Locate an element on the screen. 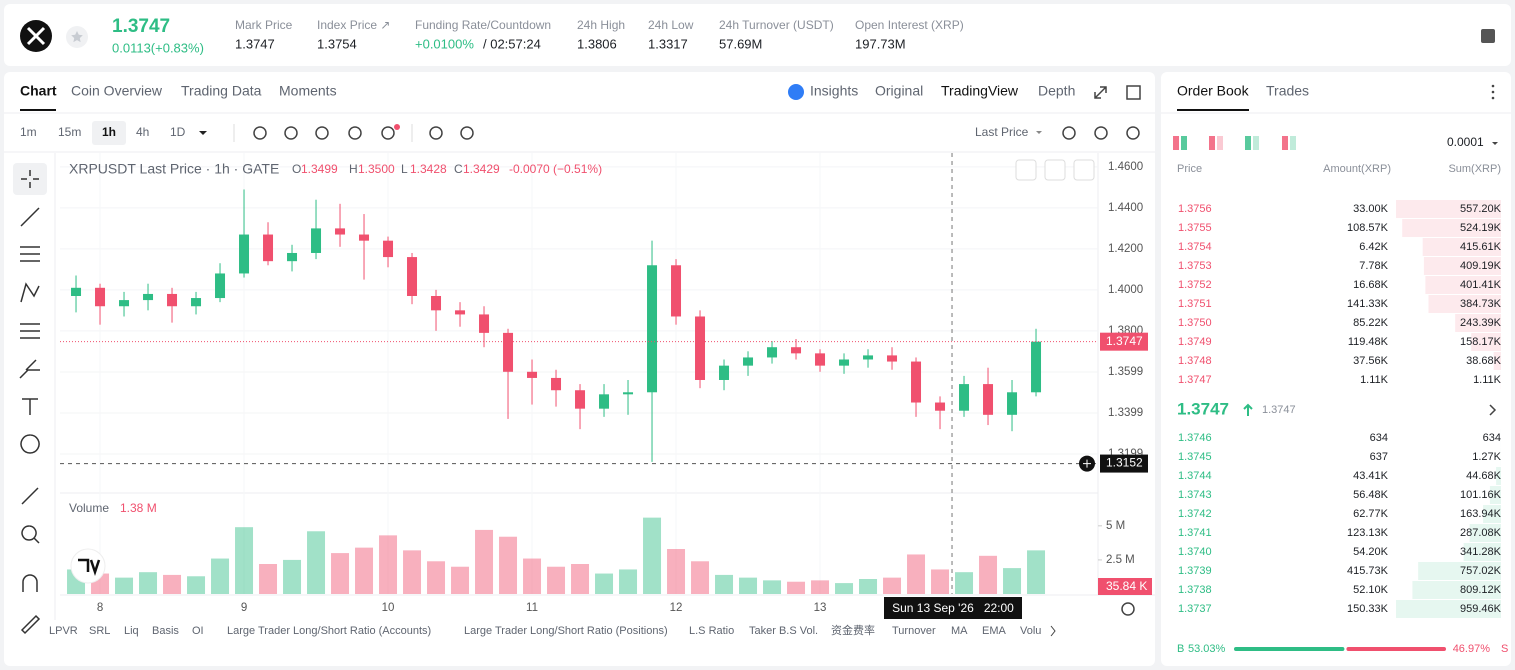 Image resolution: width=1515 pixels, height=670 pixels. book-sum: 44.68K is located at coordinates (1484, 476).